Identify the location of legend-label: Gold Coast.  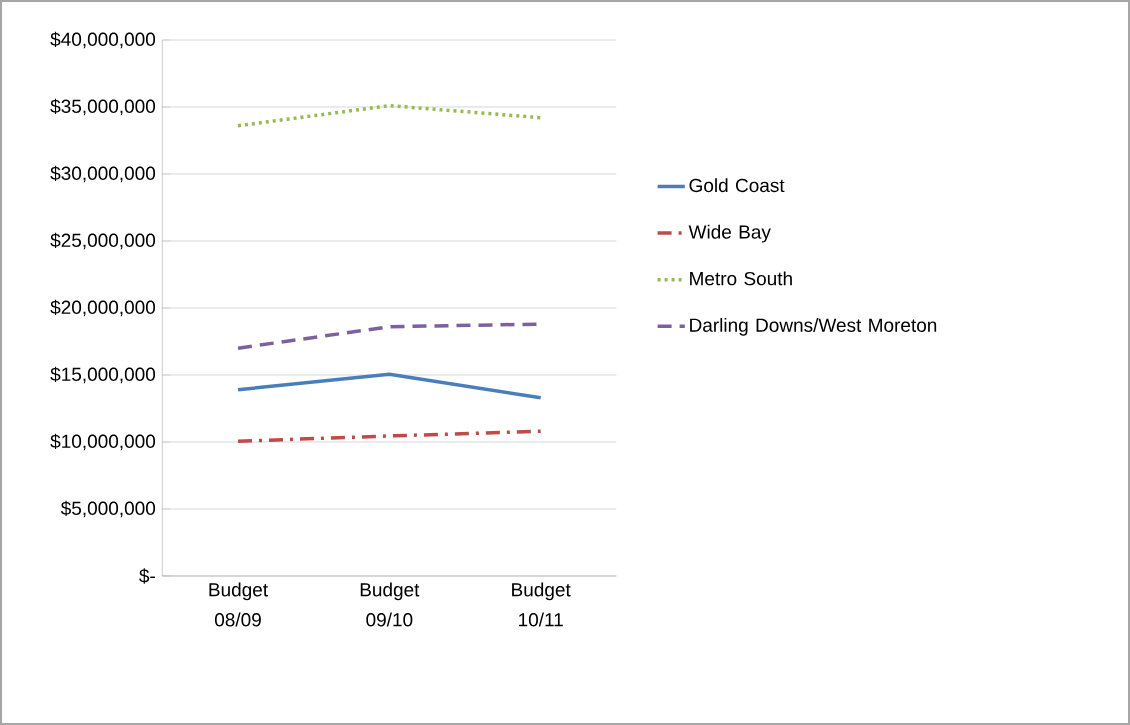
(737, 185).